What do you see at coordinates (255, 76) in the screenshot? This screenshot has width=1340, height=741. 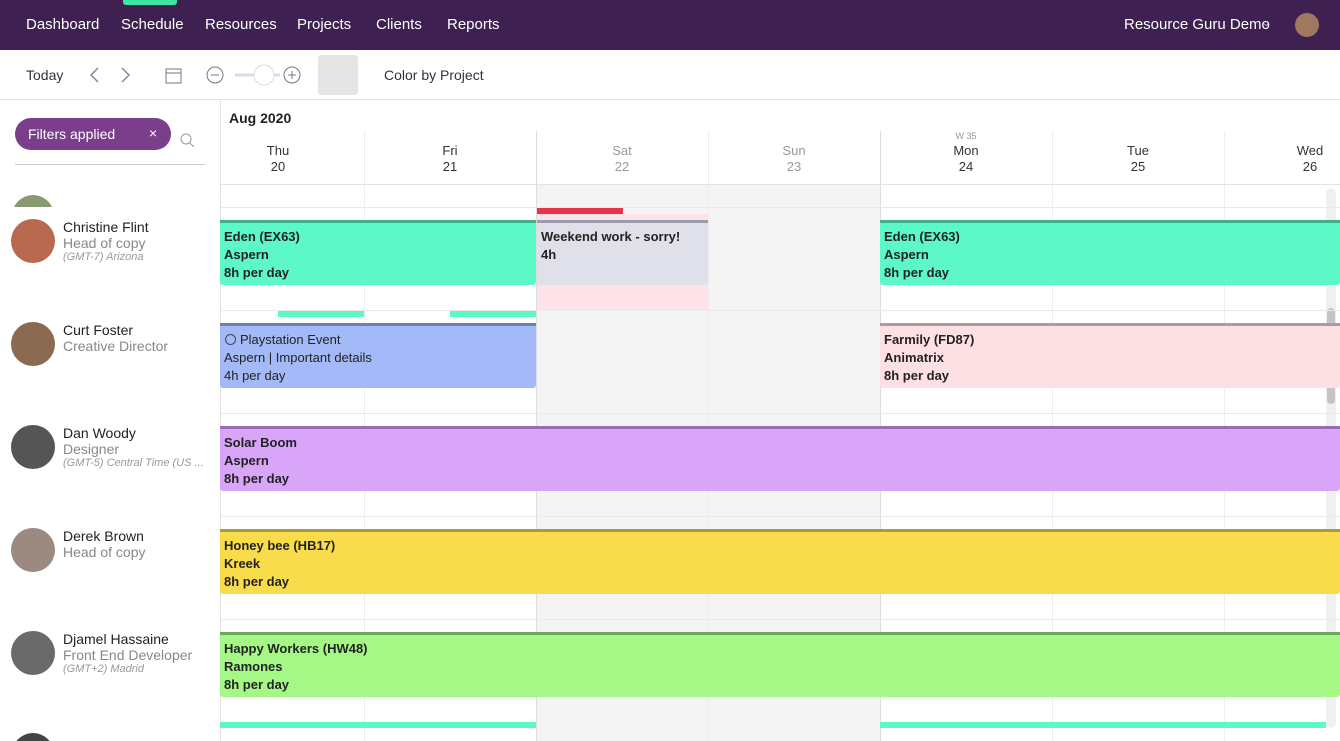 I see `zoom-slider` at bounding box center [255, 76].